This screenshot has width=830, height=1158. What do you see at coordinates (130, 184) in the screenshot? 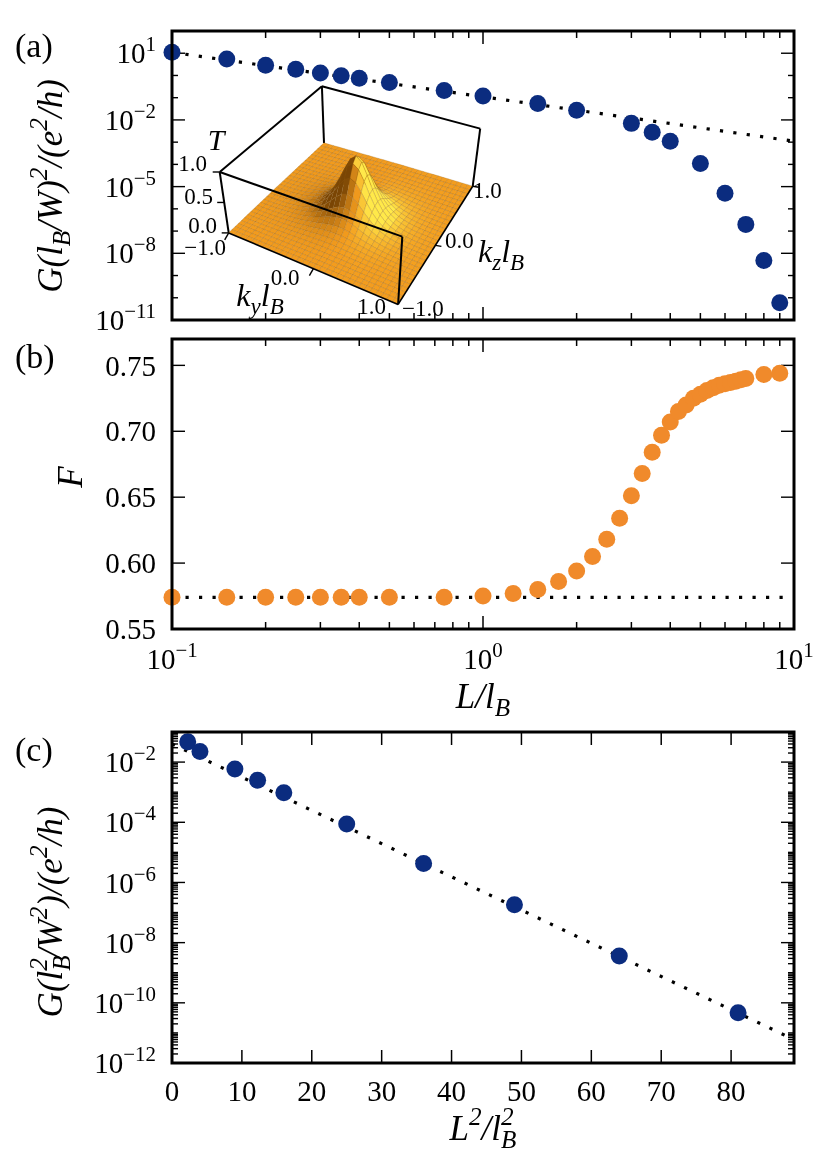
I see `y-tick-label: 10$^{−5}$` at bounding box center [130, 184].